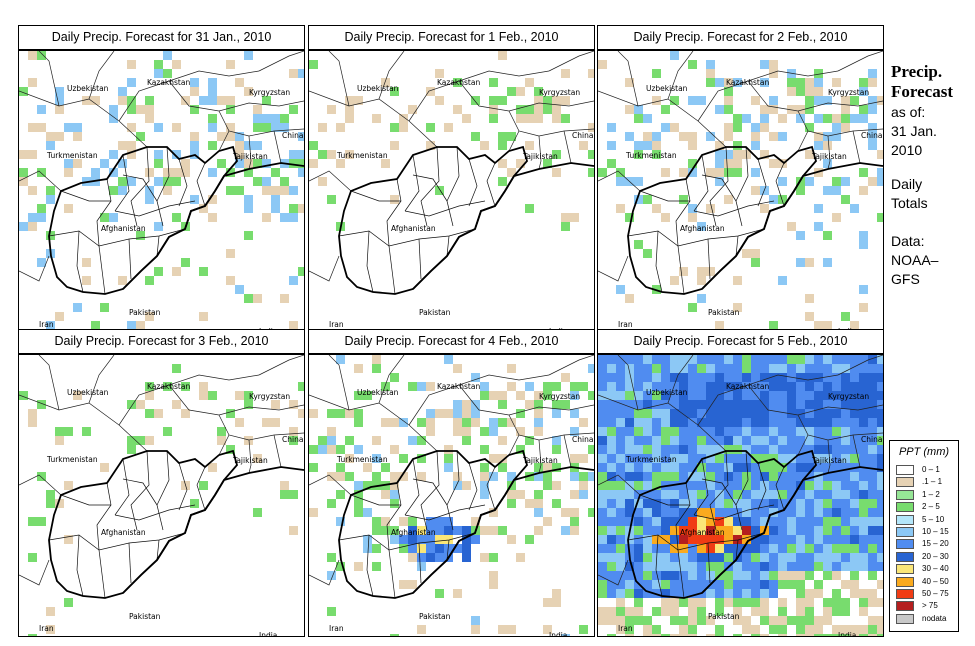 The height and width of the screenshot is (646, 975). What do you see at coordinates (709, 563) in the screenshot?
I see `province-border` at bounding box center [709, 563].